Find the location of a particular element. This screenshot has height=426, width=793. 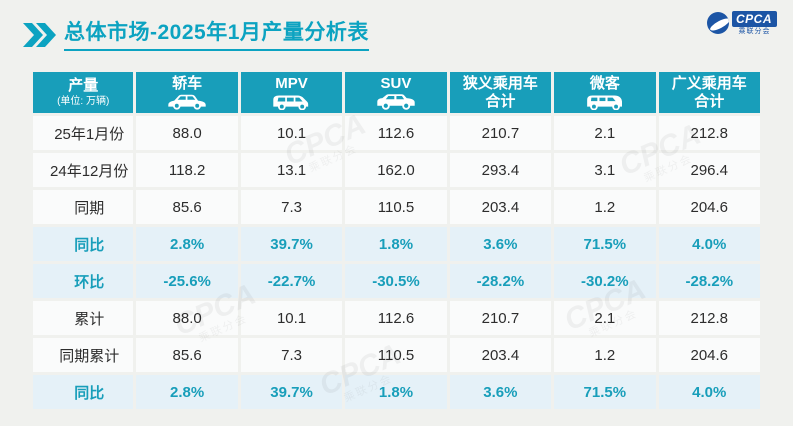

cpca-logo: CPCA 乘联分会 is located at coordinates (741, 23).